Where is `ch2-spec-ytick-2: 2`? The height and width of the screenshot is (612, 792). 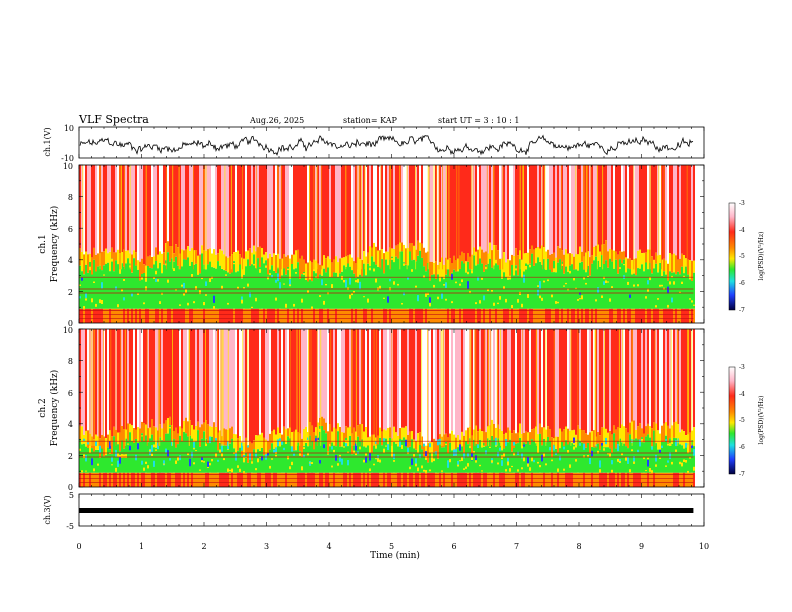 ch2-spec-ytick-2: 2 is located at coordinates (70, 456).